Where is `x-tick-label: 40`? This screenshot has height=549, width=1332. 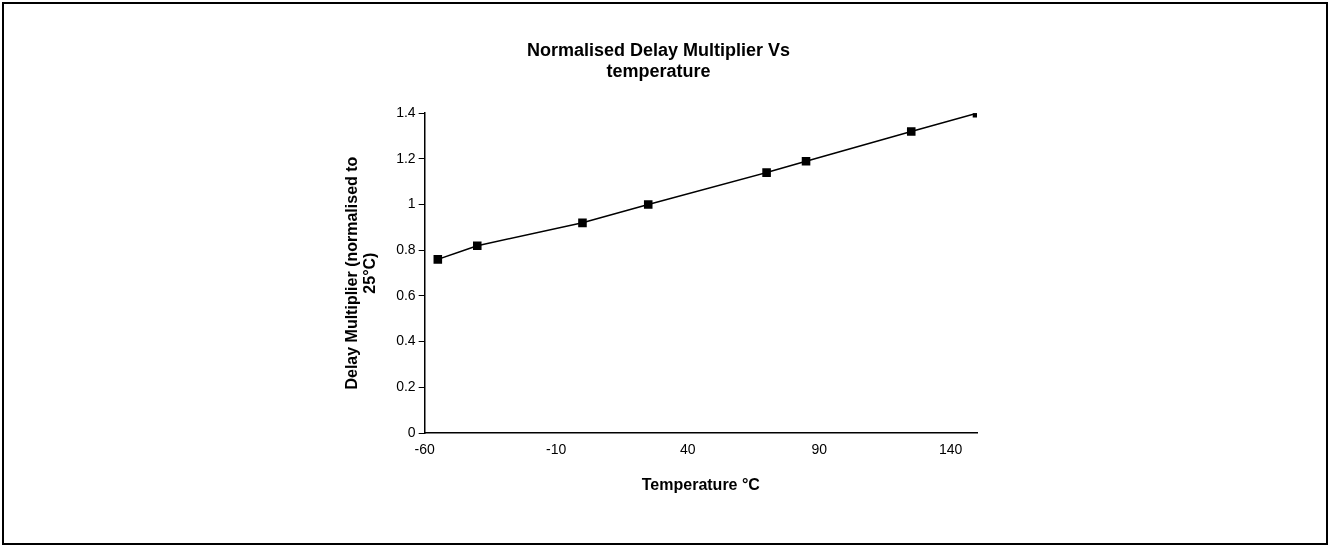 x-tick-label: 40 is located at coordinates (687, 449).